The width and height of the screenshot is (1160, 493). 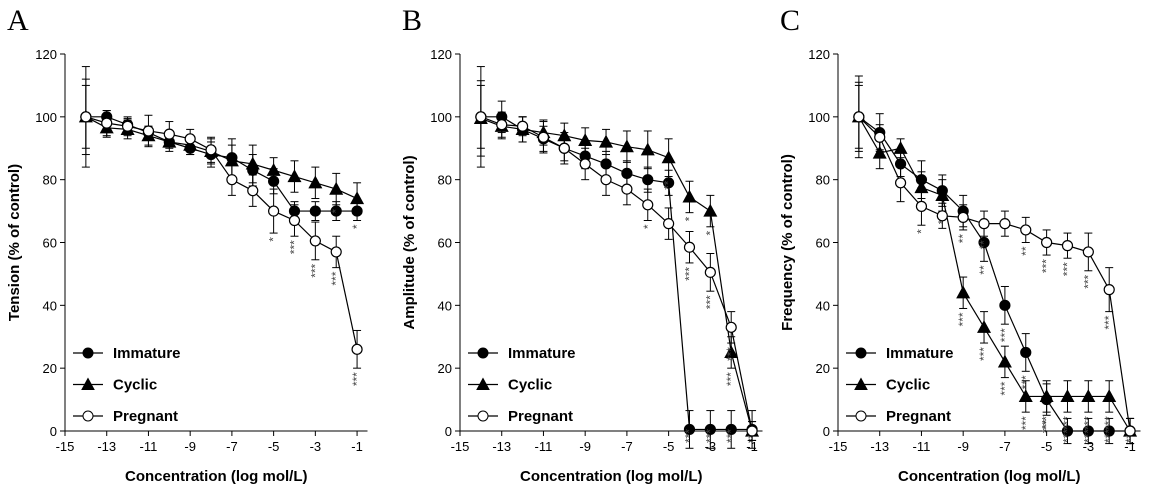 I want to click on panel-label: A, so click(x=18, y=20).